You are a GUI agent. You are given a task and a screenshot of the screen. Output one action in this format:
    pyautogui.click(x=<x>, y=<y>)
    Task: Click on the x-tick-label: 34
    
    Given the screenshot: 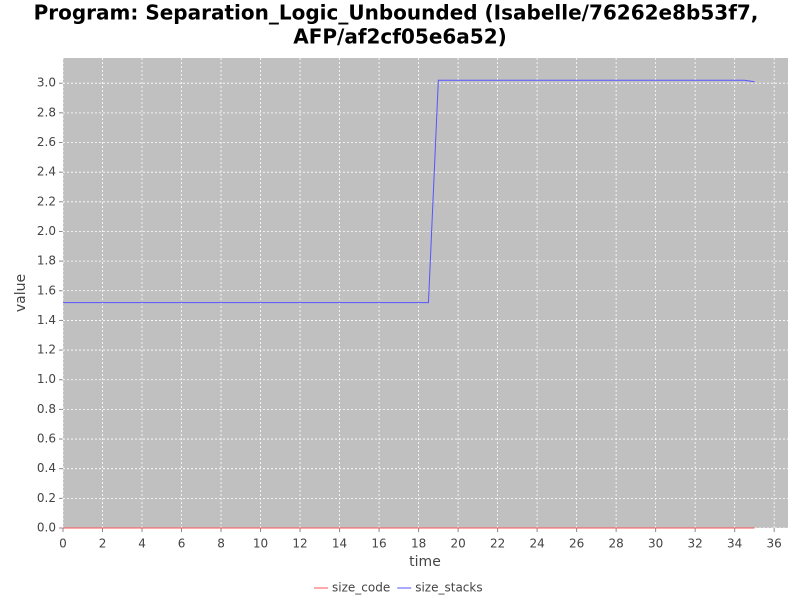 What is the action you would take?
    pyautogui.click(x=734, y=544)
    